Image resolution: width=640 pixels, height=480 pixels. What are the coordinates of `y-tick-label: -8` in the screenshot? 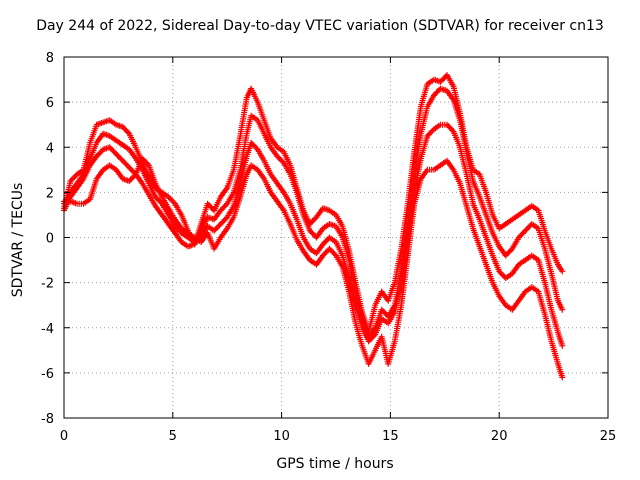 It's located at (47, 419).